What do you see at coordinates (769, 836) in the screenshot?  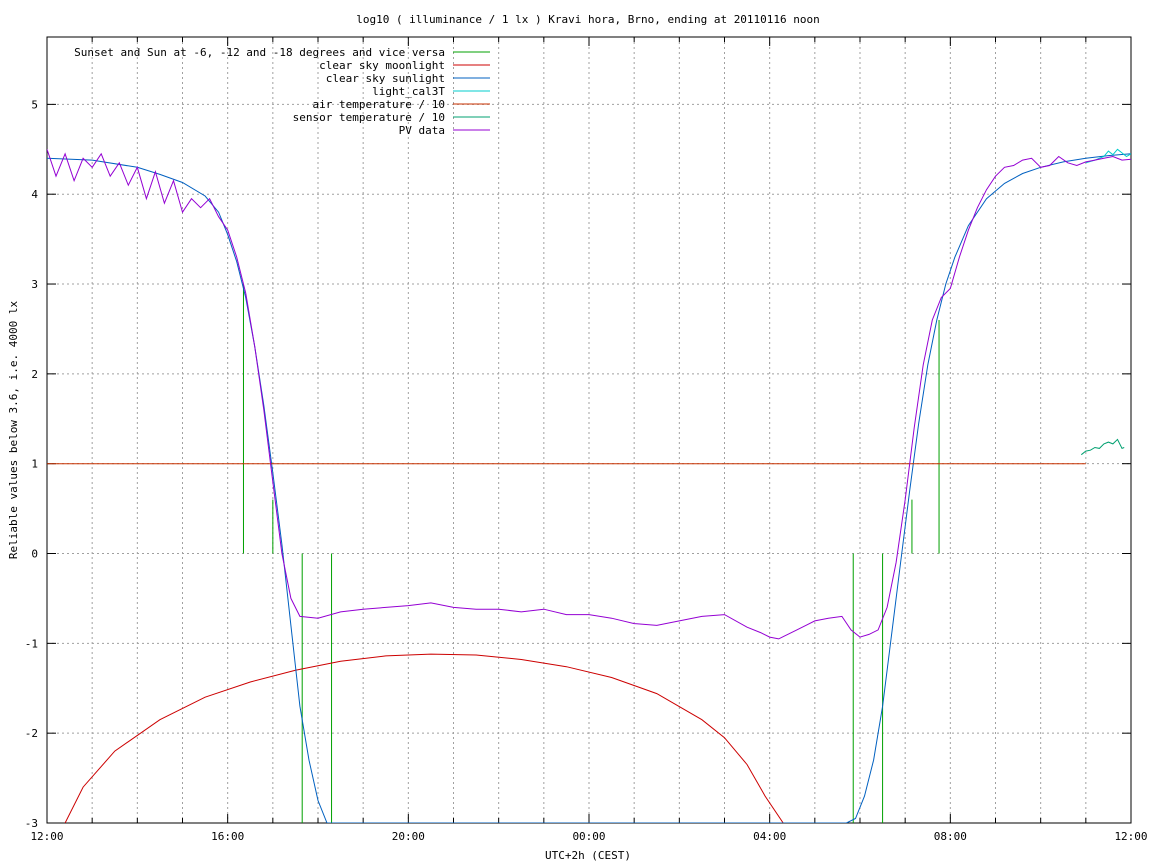 I see `x-tick-label: 04:00` at bounding box center [769, 836].